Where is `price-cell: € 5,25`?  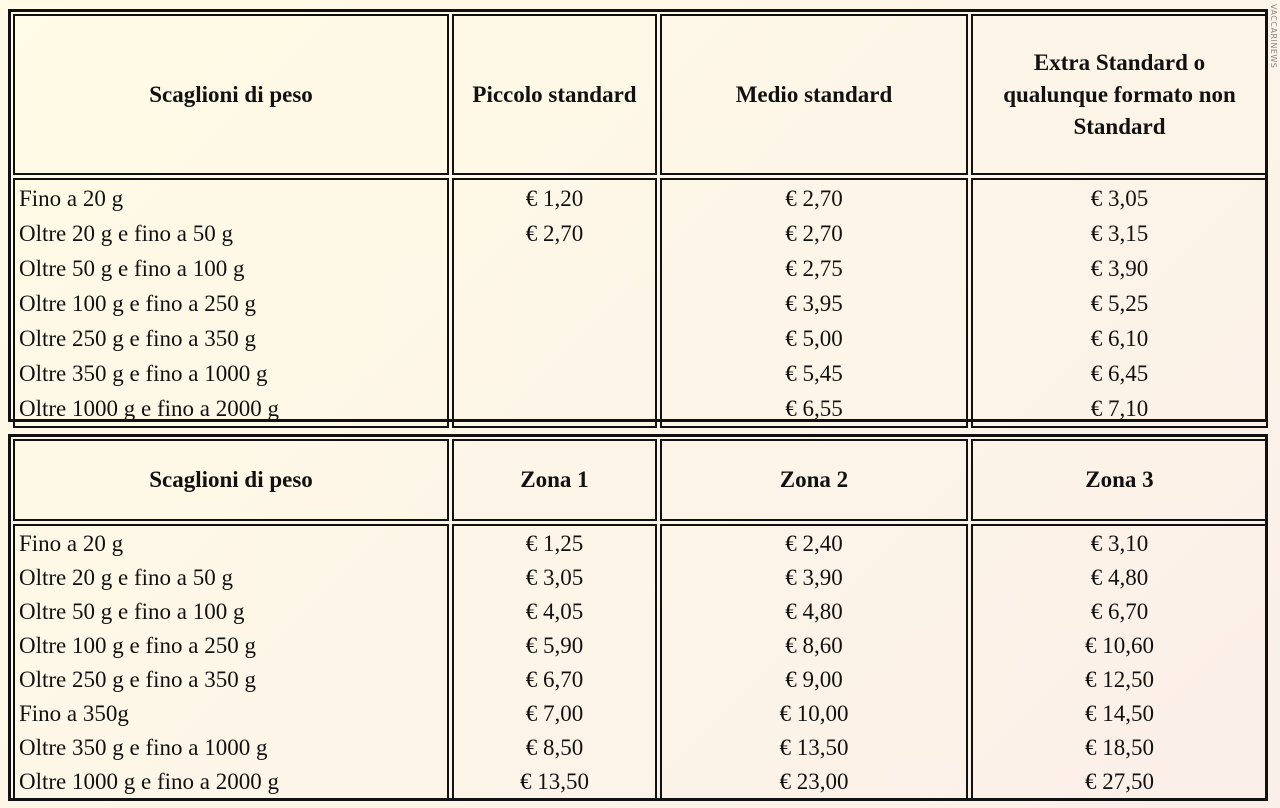
price-cell: € 5,25 is located at coordinates (1119, 303).